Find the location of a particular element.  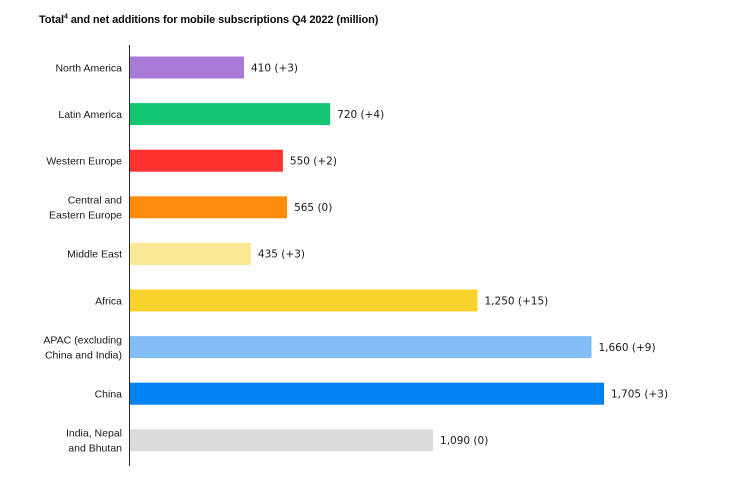

title-footnote: 4 is located at coordinates (65, 17).